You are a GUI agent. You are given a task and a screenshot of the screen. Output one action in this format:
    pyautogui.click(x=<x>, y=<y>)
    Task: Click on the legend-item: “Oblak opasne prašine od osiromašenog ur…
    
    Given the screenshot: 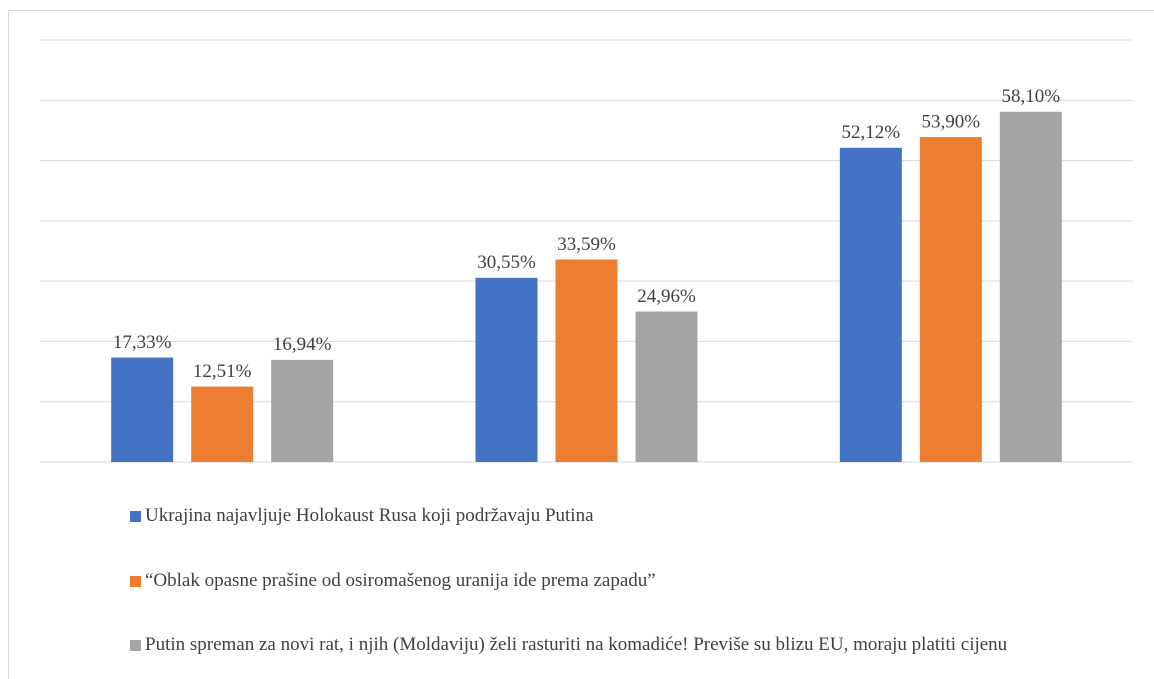 What is the action you would take?
    pyautogui.click(x=610, y=581)
    